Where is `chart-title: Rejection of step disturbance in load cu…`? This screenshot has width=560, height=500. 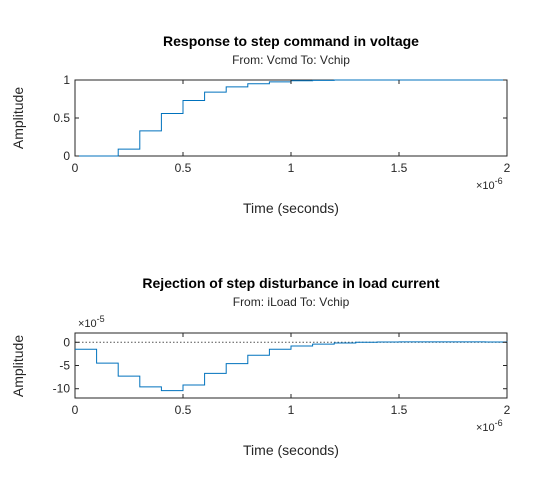 chart-title: Rejection of step disturbance in load cu… is located at coordinates (290, 283).